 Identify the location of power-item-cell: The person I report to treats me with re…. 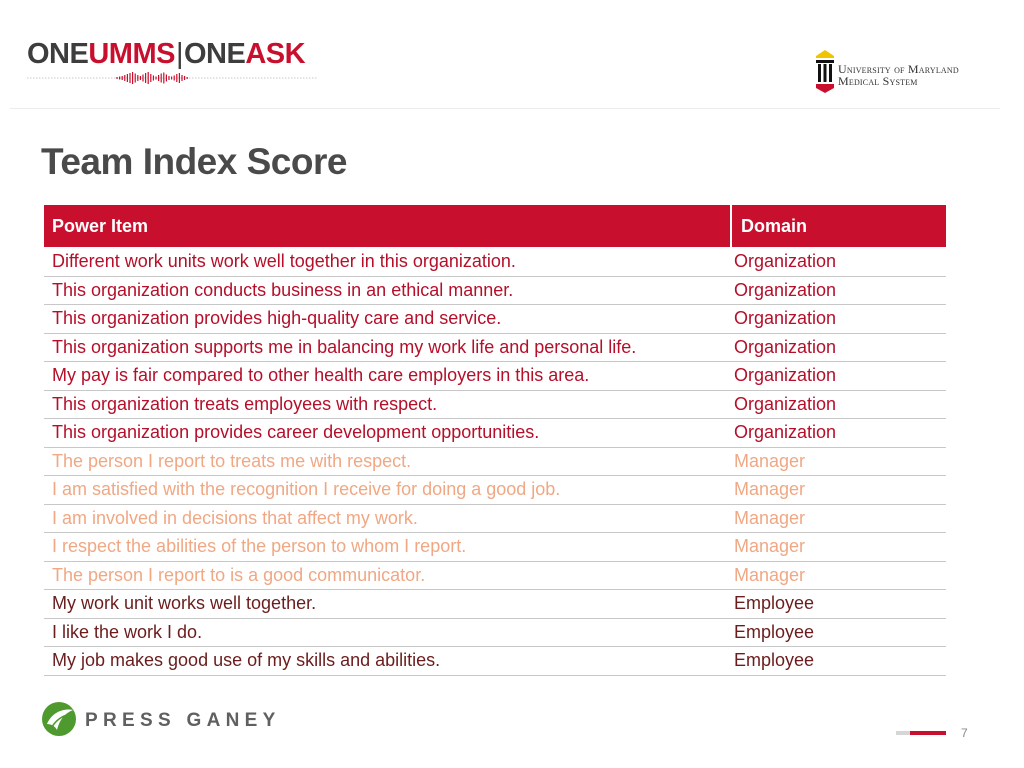
(232, 460).